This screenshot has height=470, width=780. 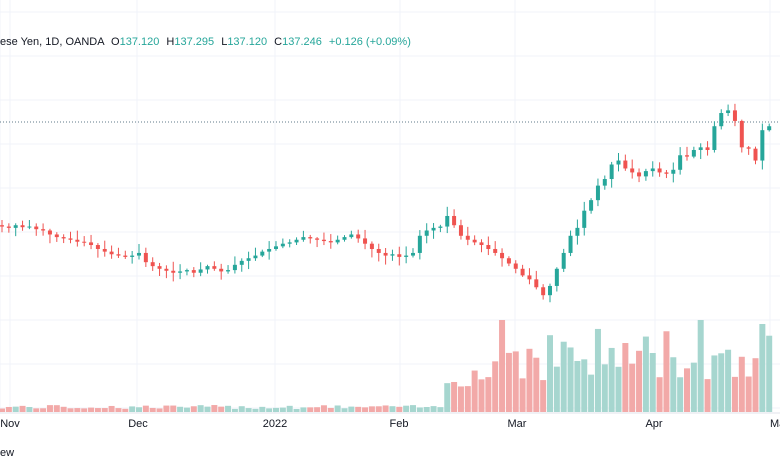 I want to click on high-value: 137.295, so click(x=194, y=42).